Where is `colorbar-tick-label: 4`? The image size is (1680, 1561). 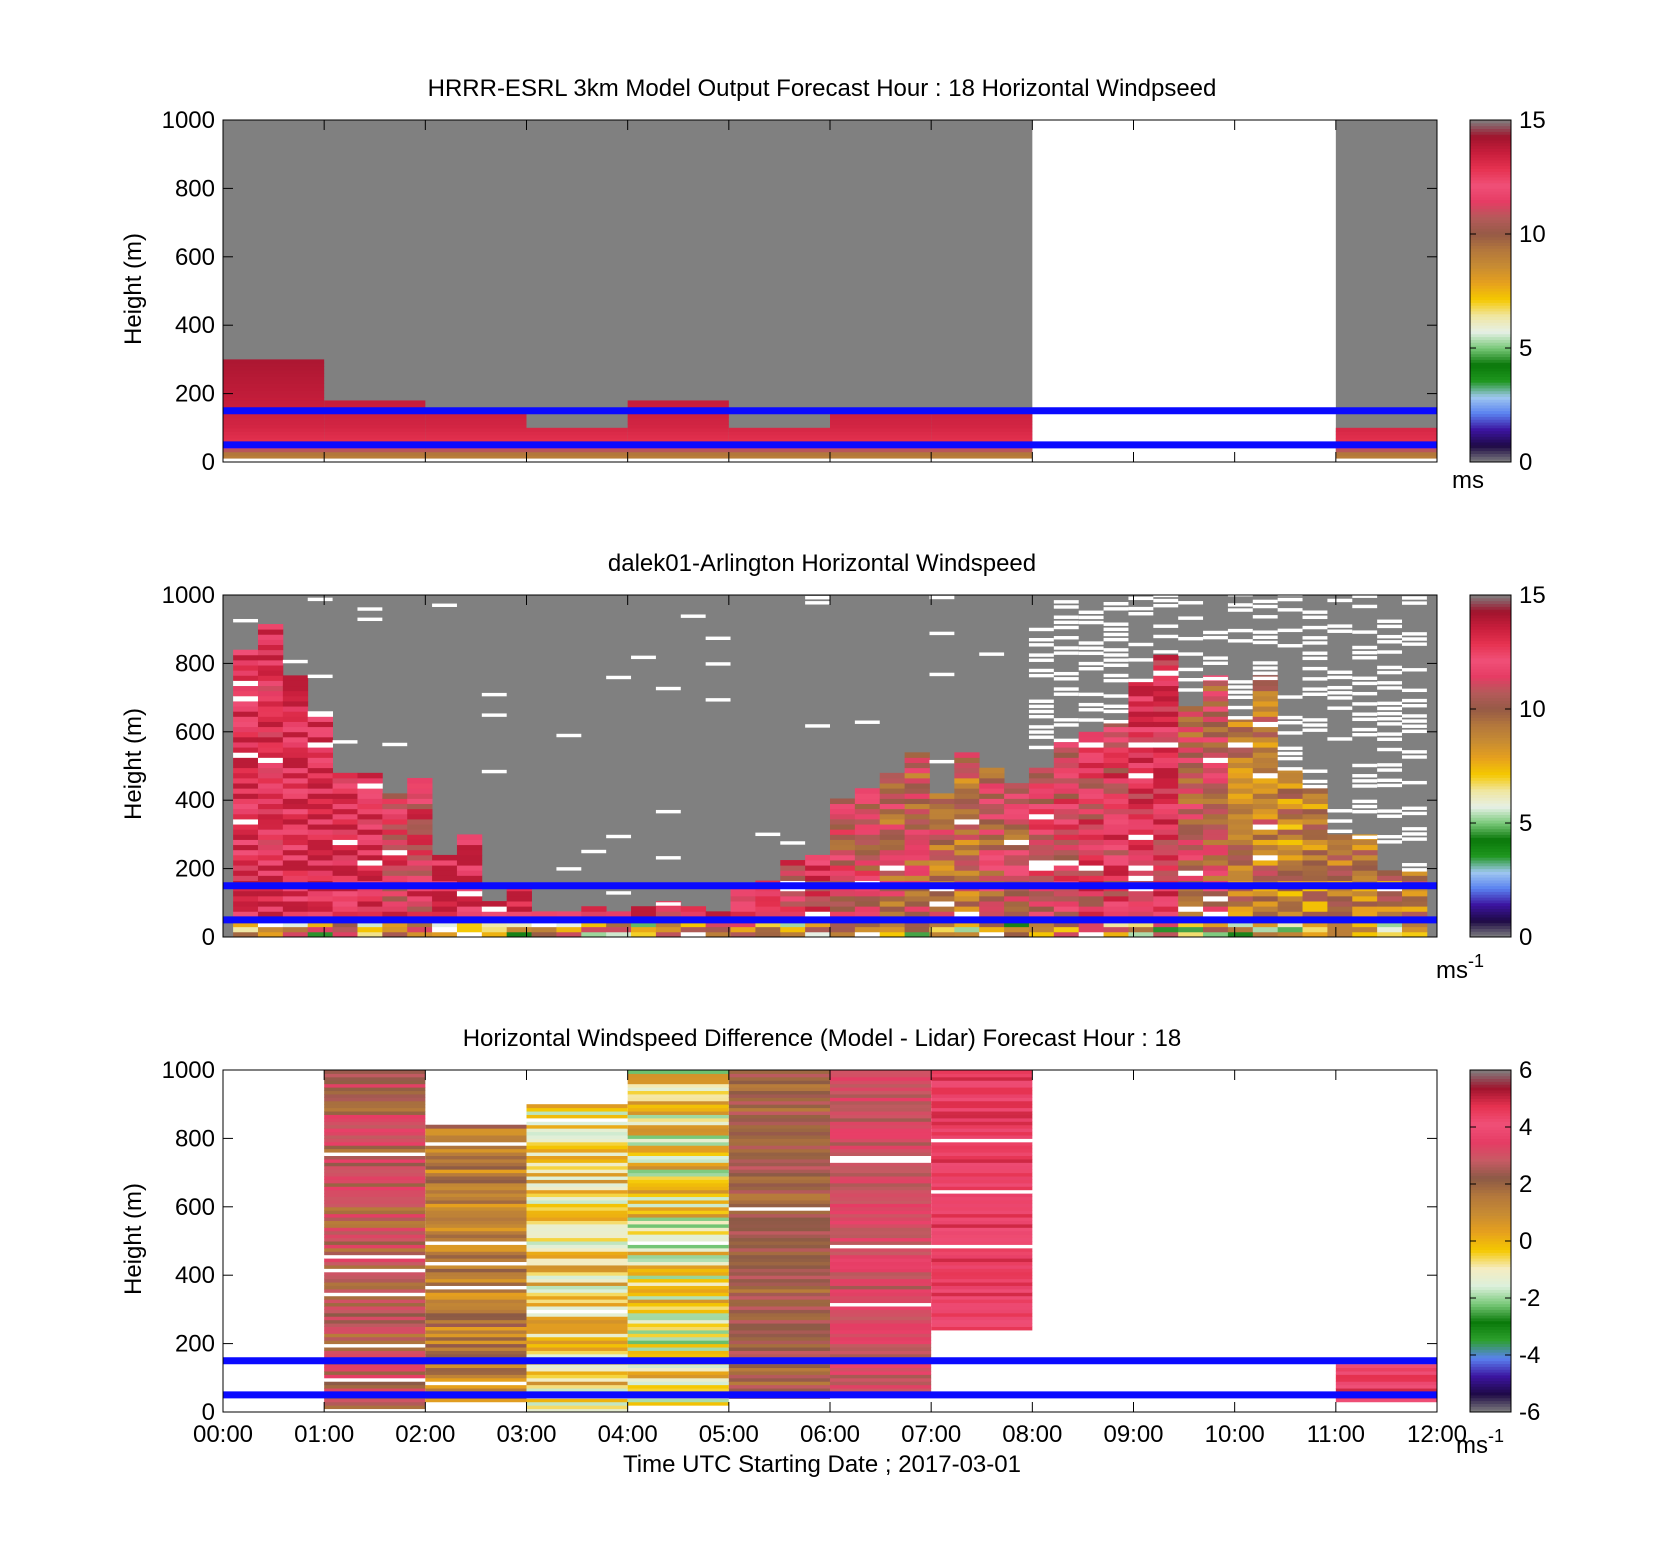
colorbar-tick-label: 4 is located at coordinates (1525, 1127).